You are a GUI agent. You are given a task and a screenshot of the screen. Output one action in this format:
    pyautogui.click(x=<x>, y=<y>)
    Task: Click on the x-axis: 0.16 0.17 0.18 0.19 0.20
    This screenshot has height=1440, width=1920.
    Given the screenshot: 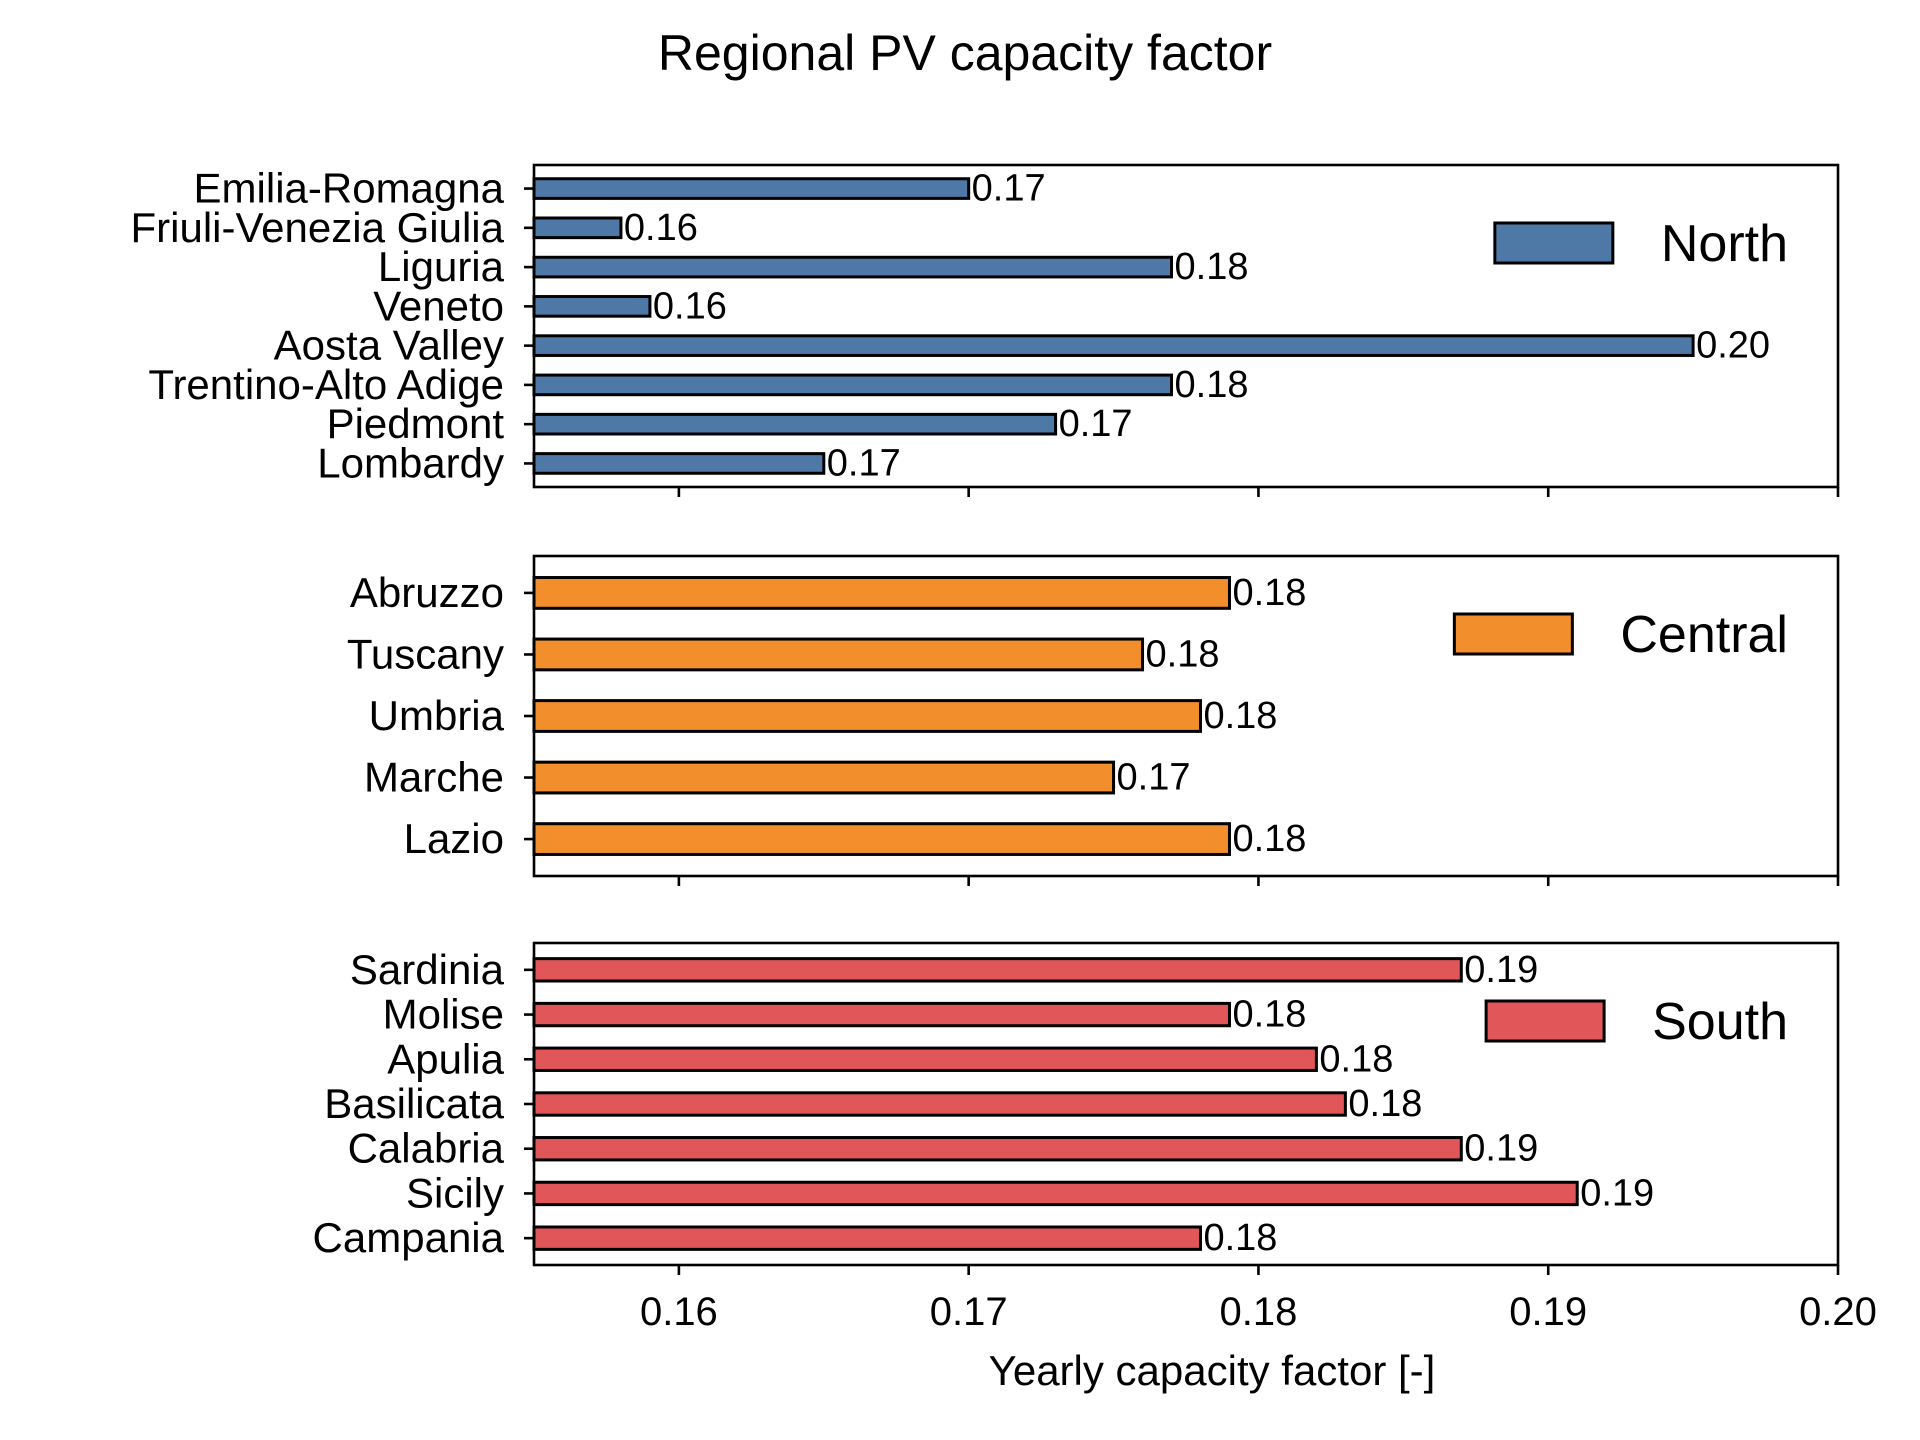 What is the action you would take?
    pyautogui.click(x=1258, y=1312)
    